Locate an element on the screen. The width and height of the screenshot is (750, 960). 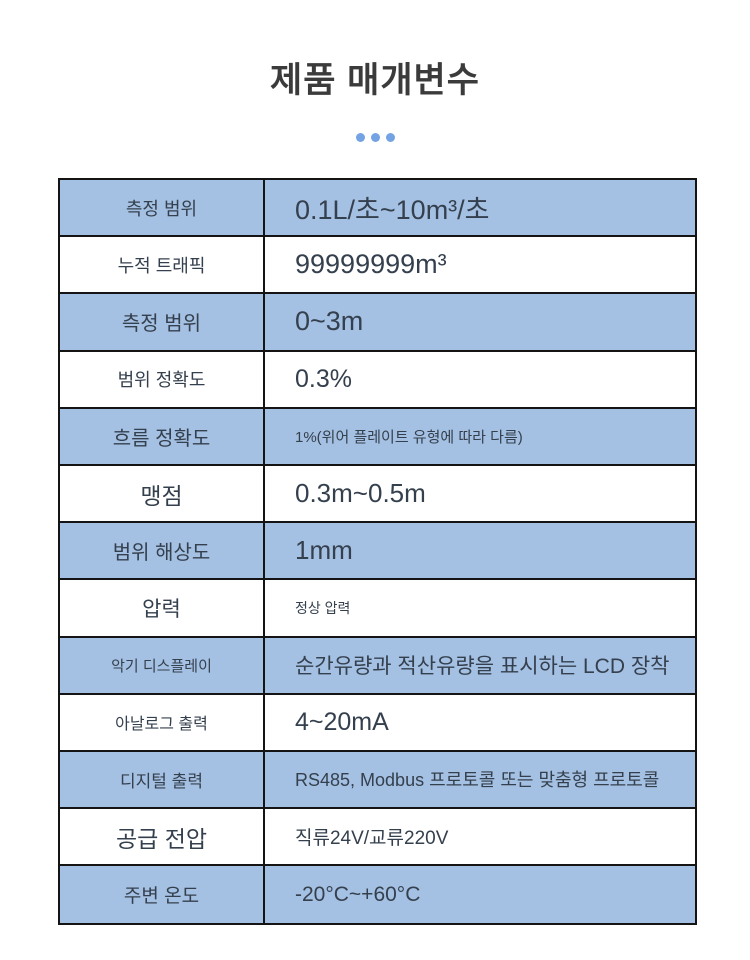
row-label: 범위 해상도 is located at coordinates (162, 551).